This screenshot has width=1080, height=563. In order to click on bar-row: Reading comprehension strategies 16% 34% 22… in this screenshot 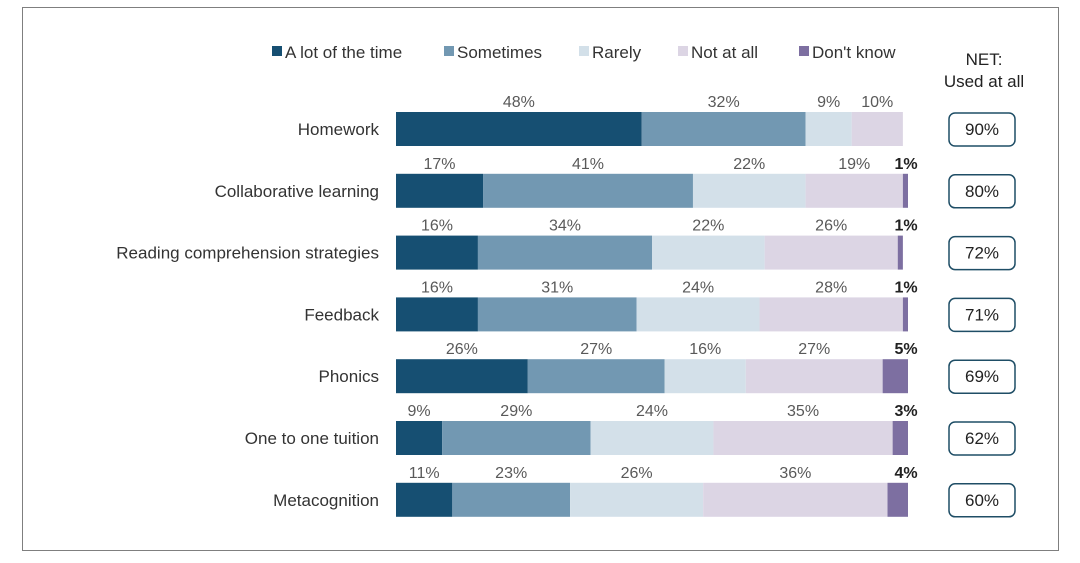, I will do `click(566, 244)`.